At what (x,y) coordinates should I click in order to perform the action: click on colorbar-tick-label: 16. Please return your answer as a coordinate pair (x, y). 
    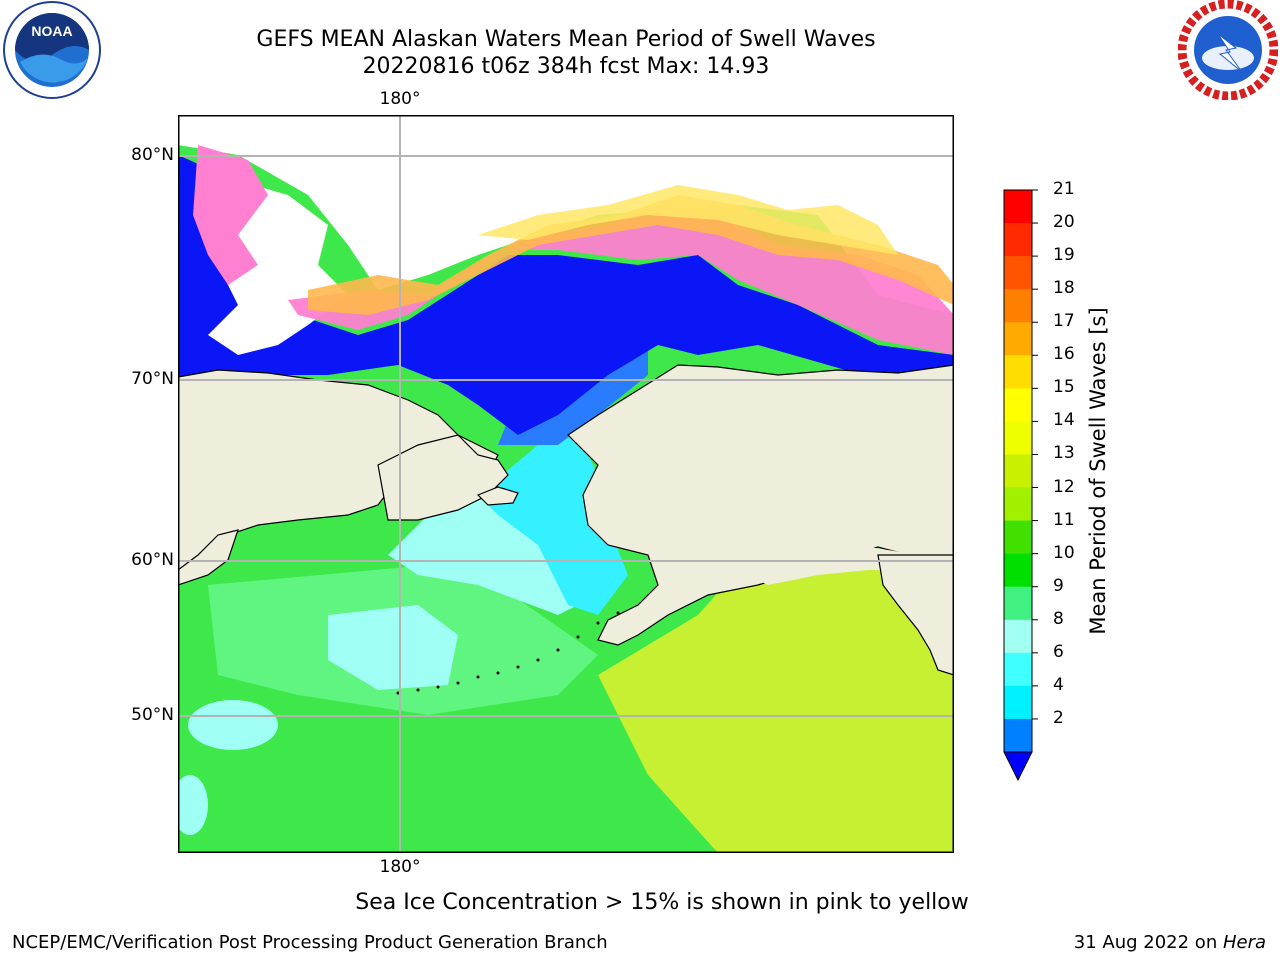
    Looking at the image, I should click on (1064, 354).